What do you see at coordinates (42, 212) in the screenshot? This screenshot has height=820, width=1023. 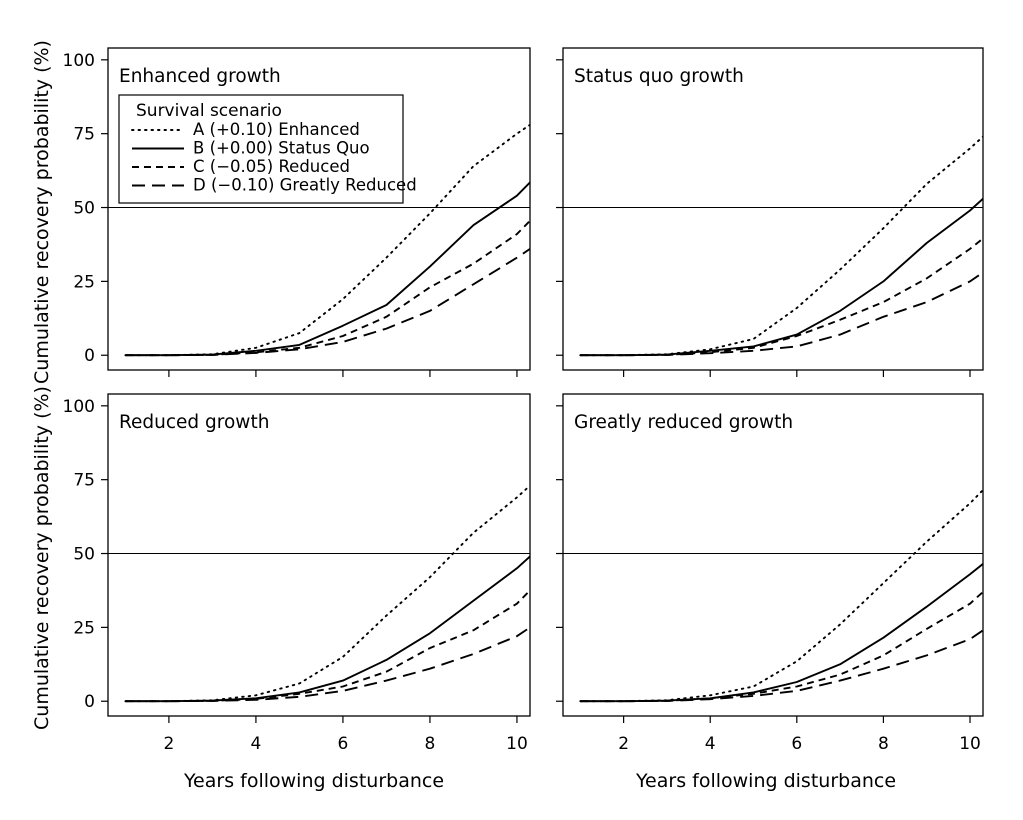 I see `ylabel-top: Cumulative recovery probability (%)` at bounding box center [42, 212].